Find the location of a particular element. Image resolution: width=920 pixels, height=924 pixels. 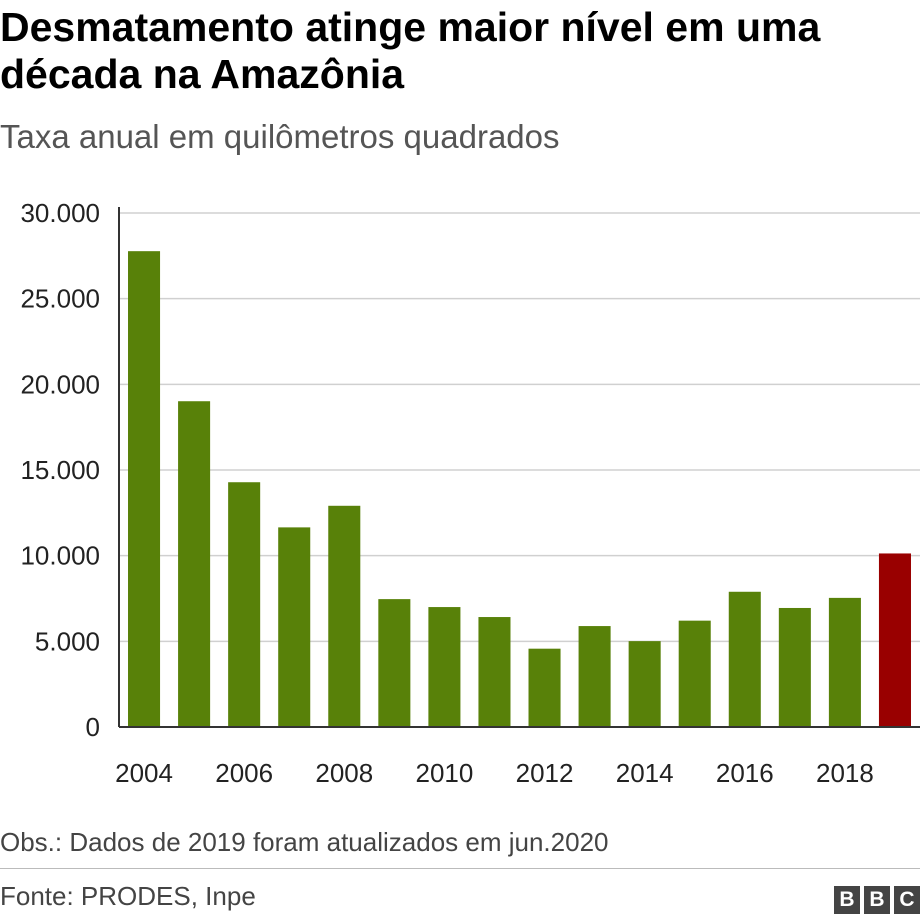

y-tick-label: 0 is located at coordinates (93, 727).